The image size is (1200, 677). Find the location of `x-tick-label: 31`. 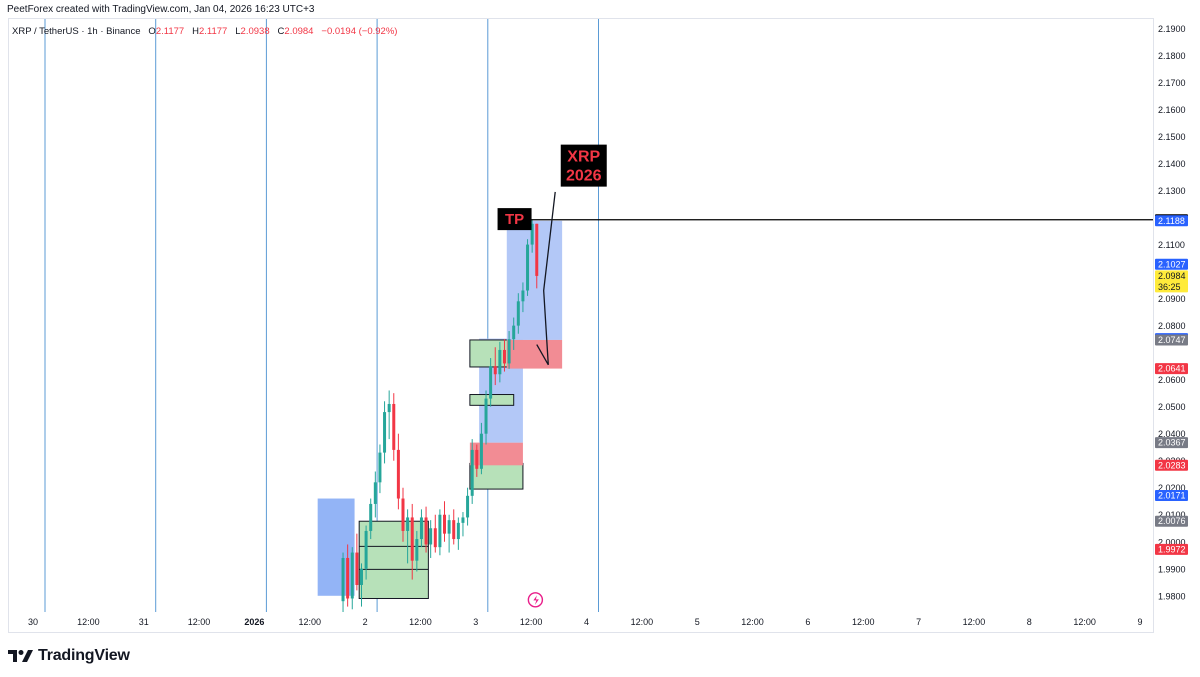

x-tick-label: 31 is located at coordinates (144, 622).